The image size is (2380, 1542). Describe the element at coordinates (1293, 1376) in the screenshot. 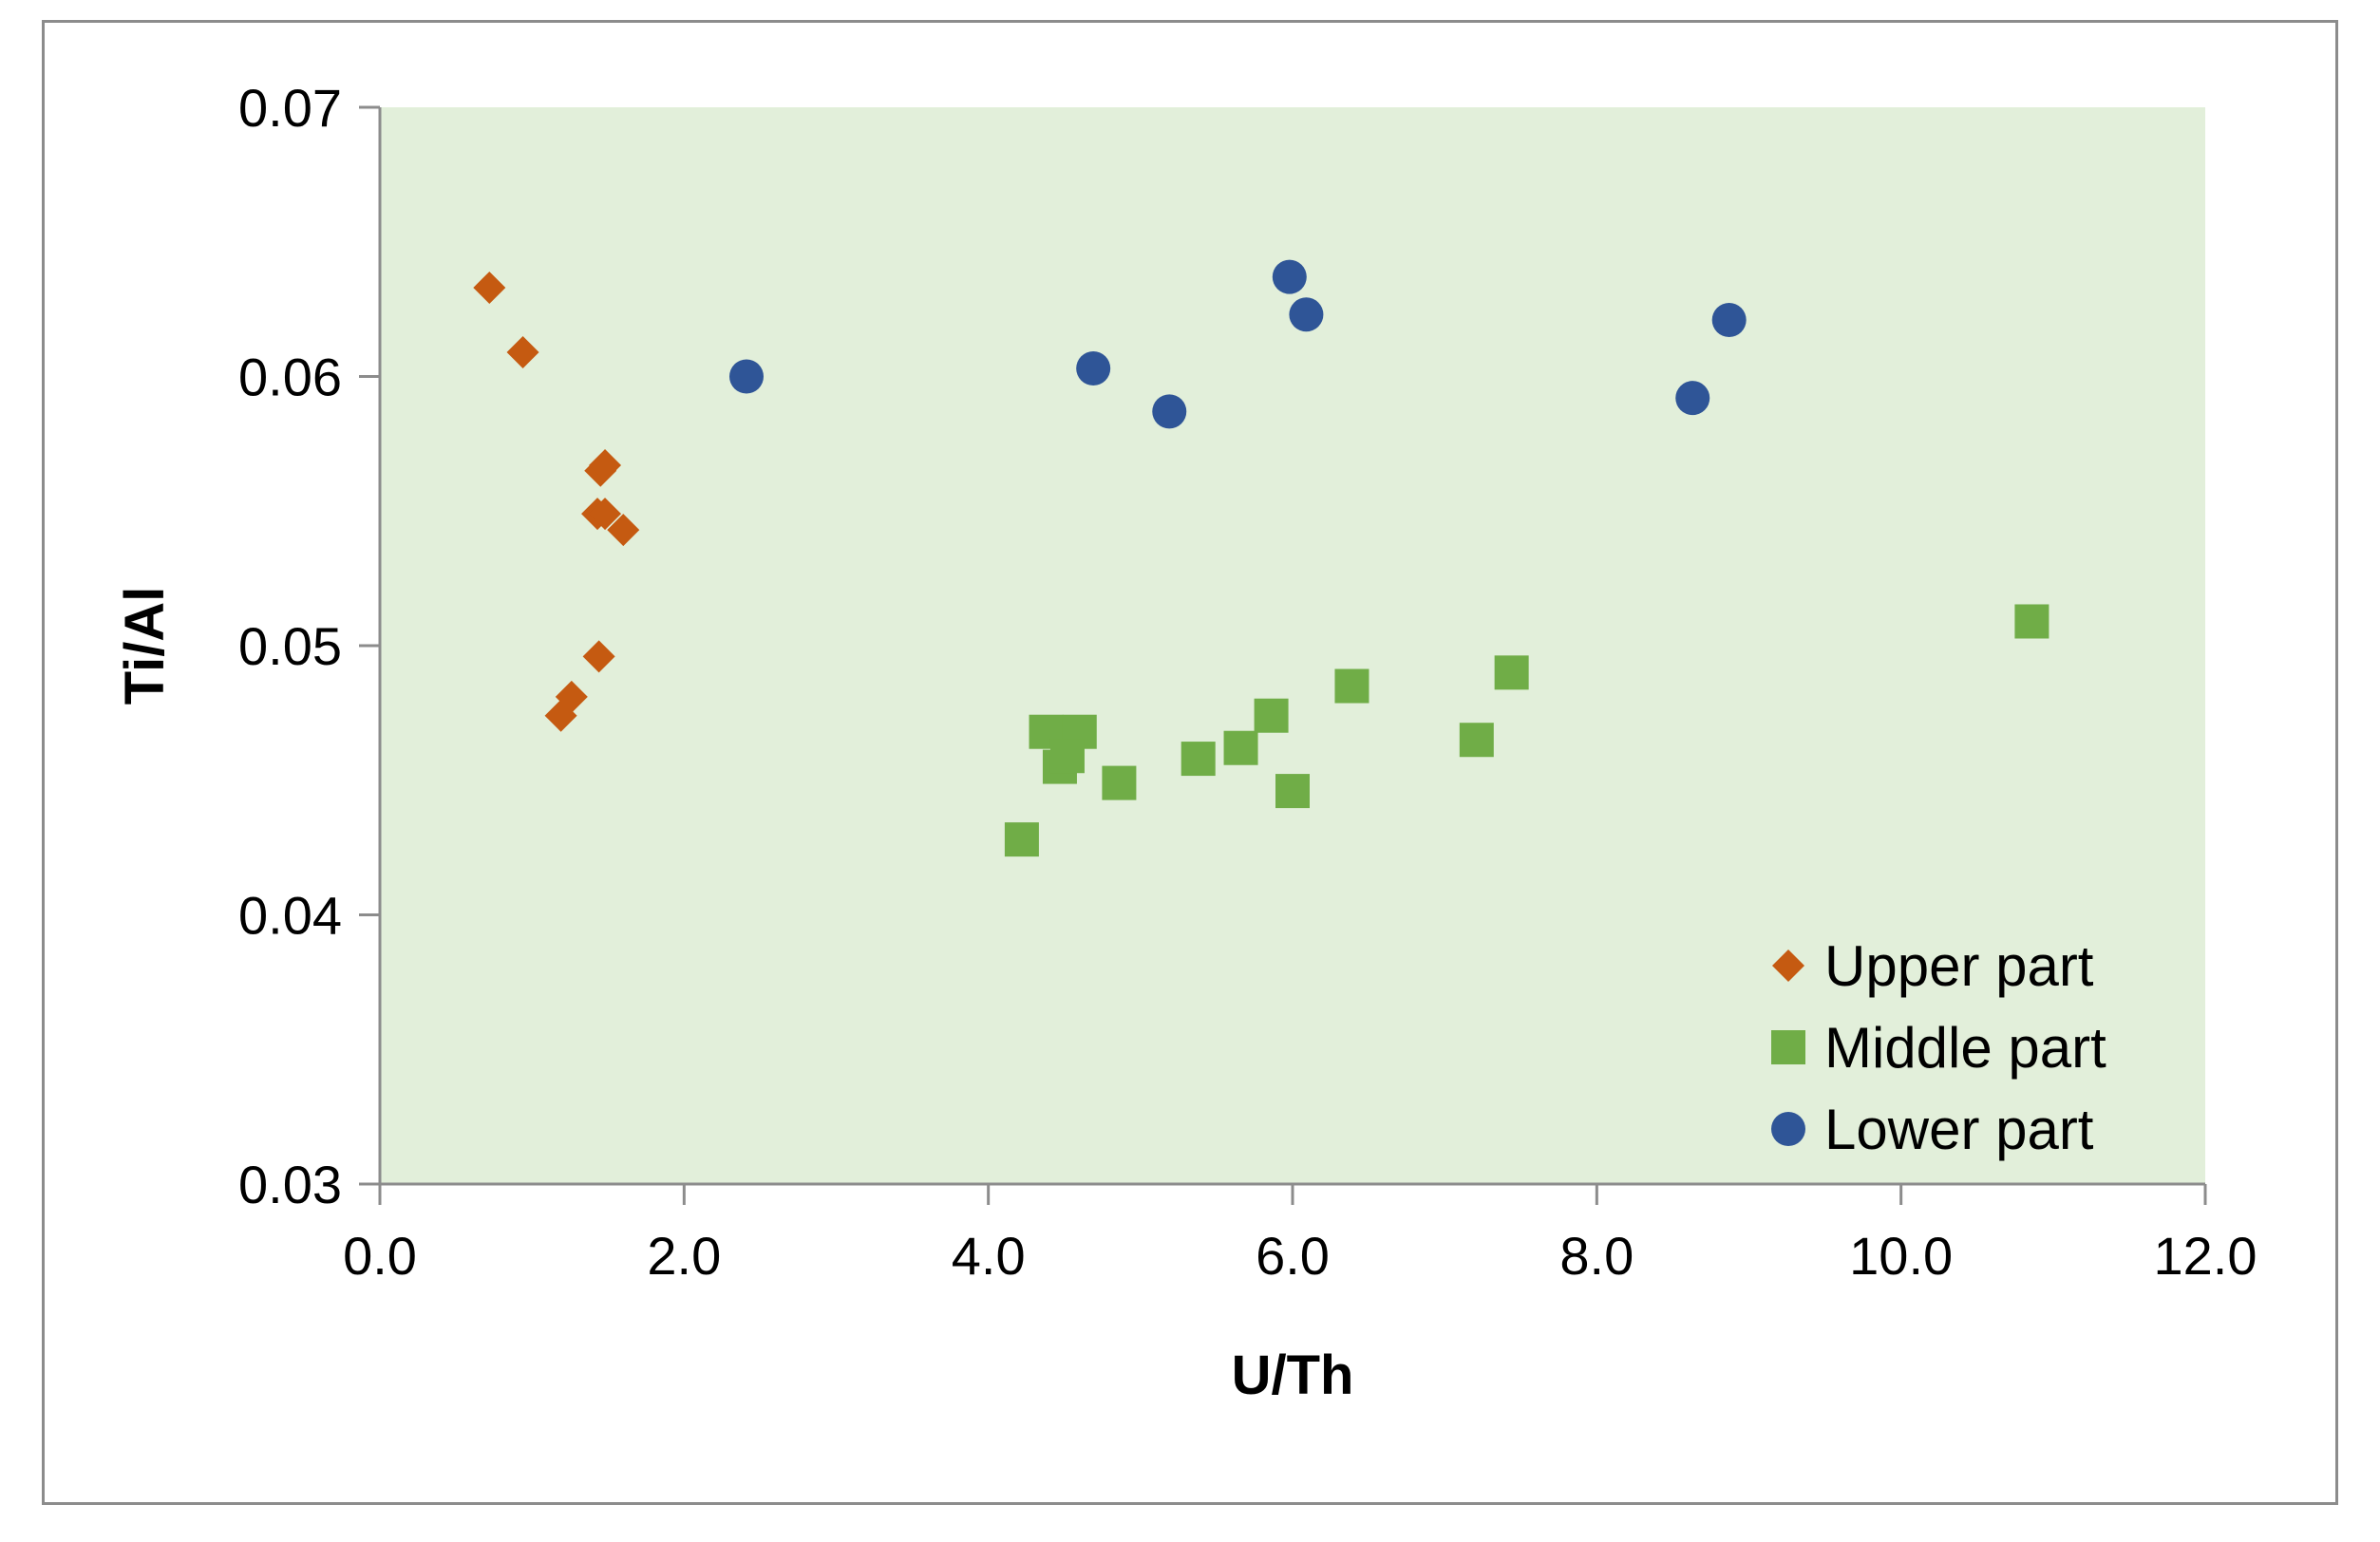

I see `x-axis-title: U/Th` at that location.